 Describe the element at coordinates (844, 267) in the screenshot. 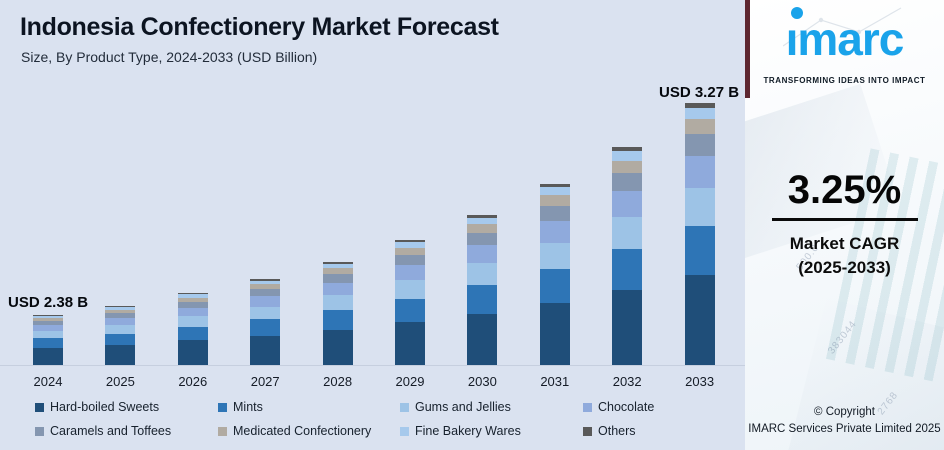

I see `cagr-label-line2: (2025-2033)` at that location.